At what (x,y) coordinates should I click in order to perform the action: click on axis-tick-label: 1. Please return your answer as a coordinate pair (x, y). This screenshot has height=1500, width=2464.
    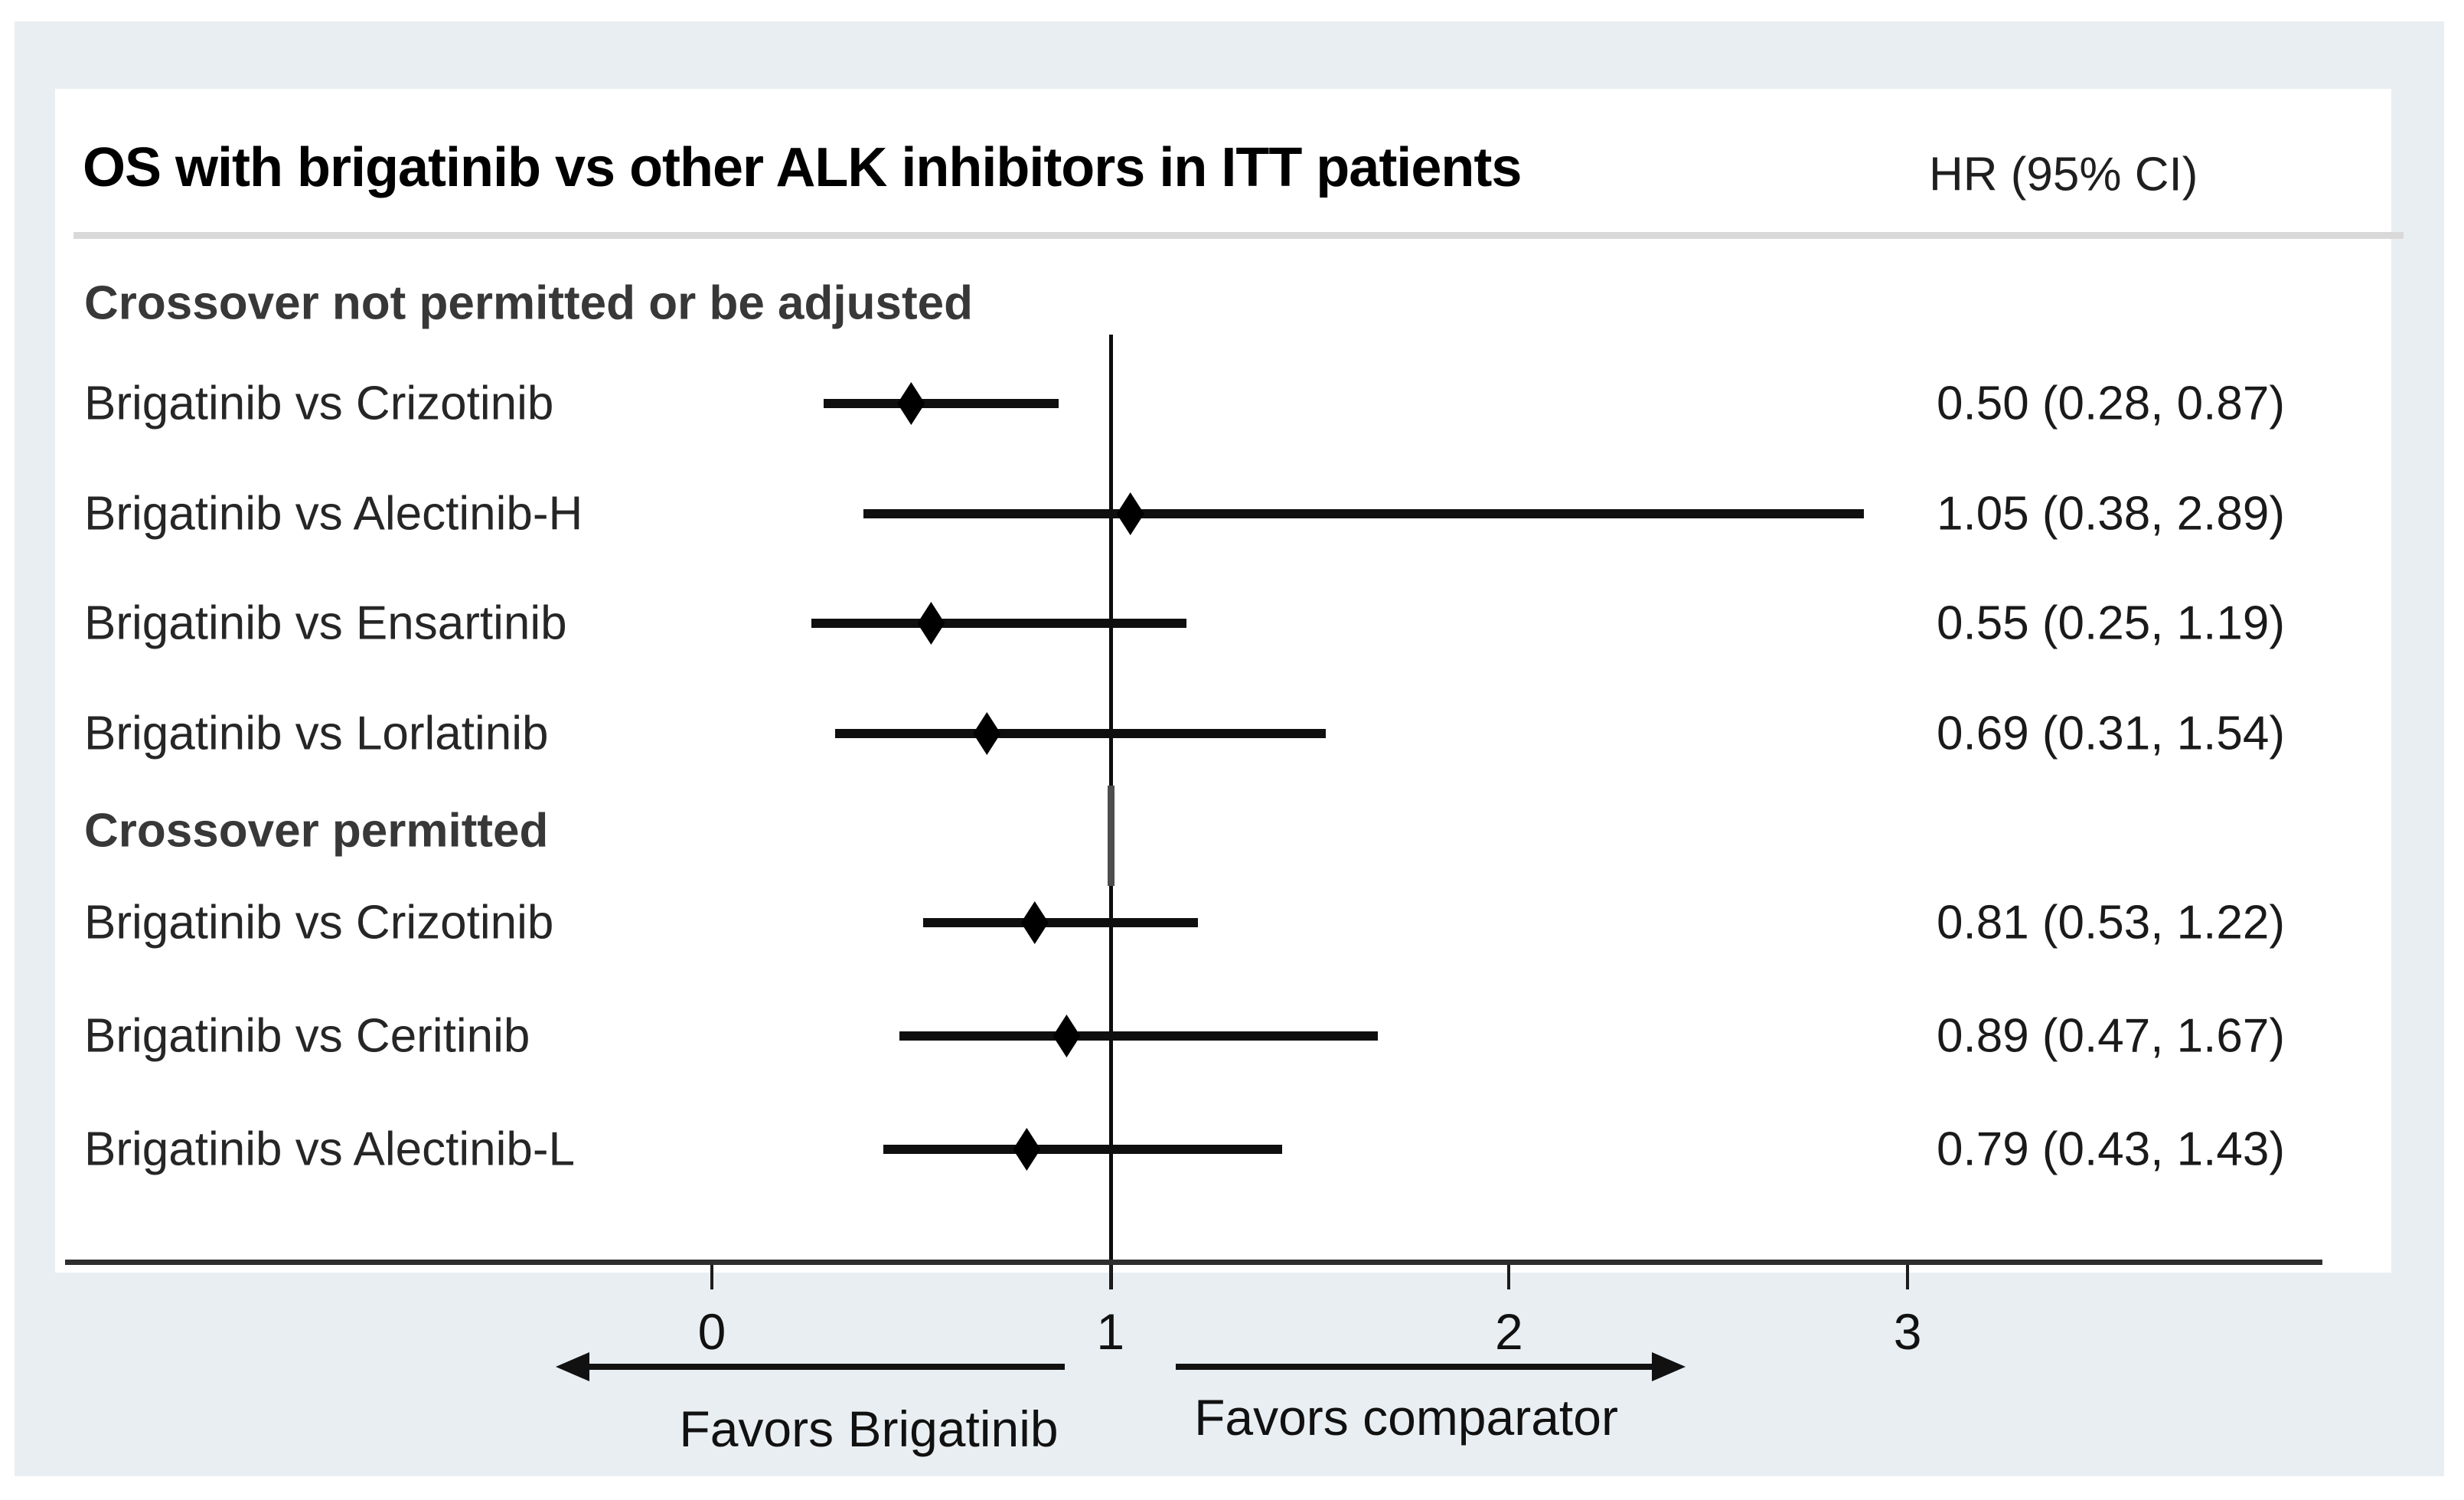
    Looking at the image, I should click on (1110, 1332).